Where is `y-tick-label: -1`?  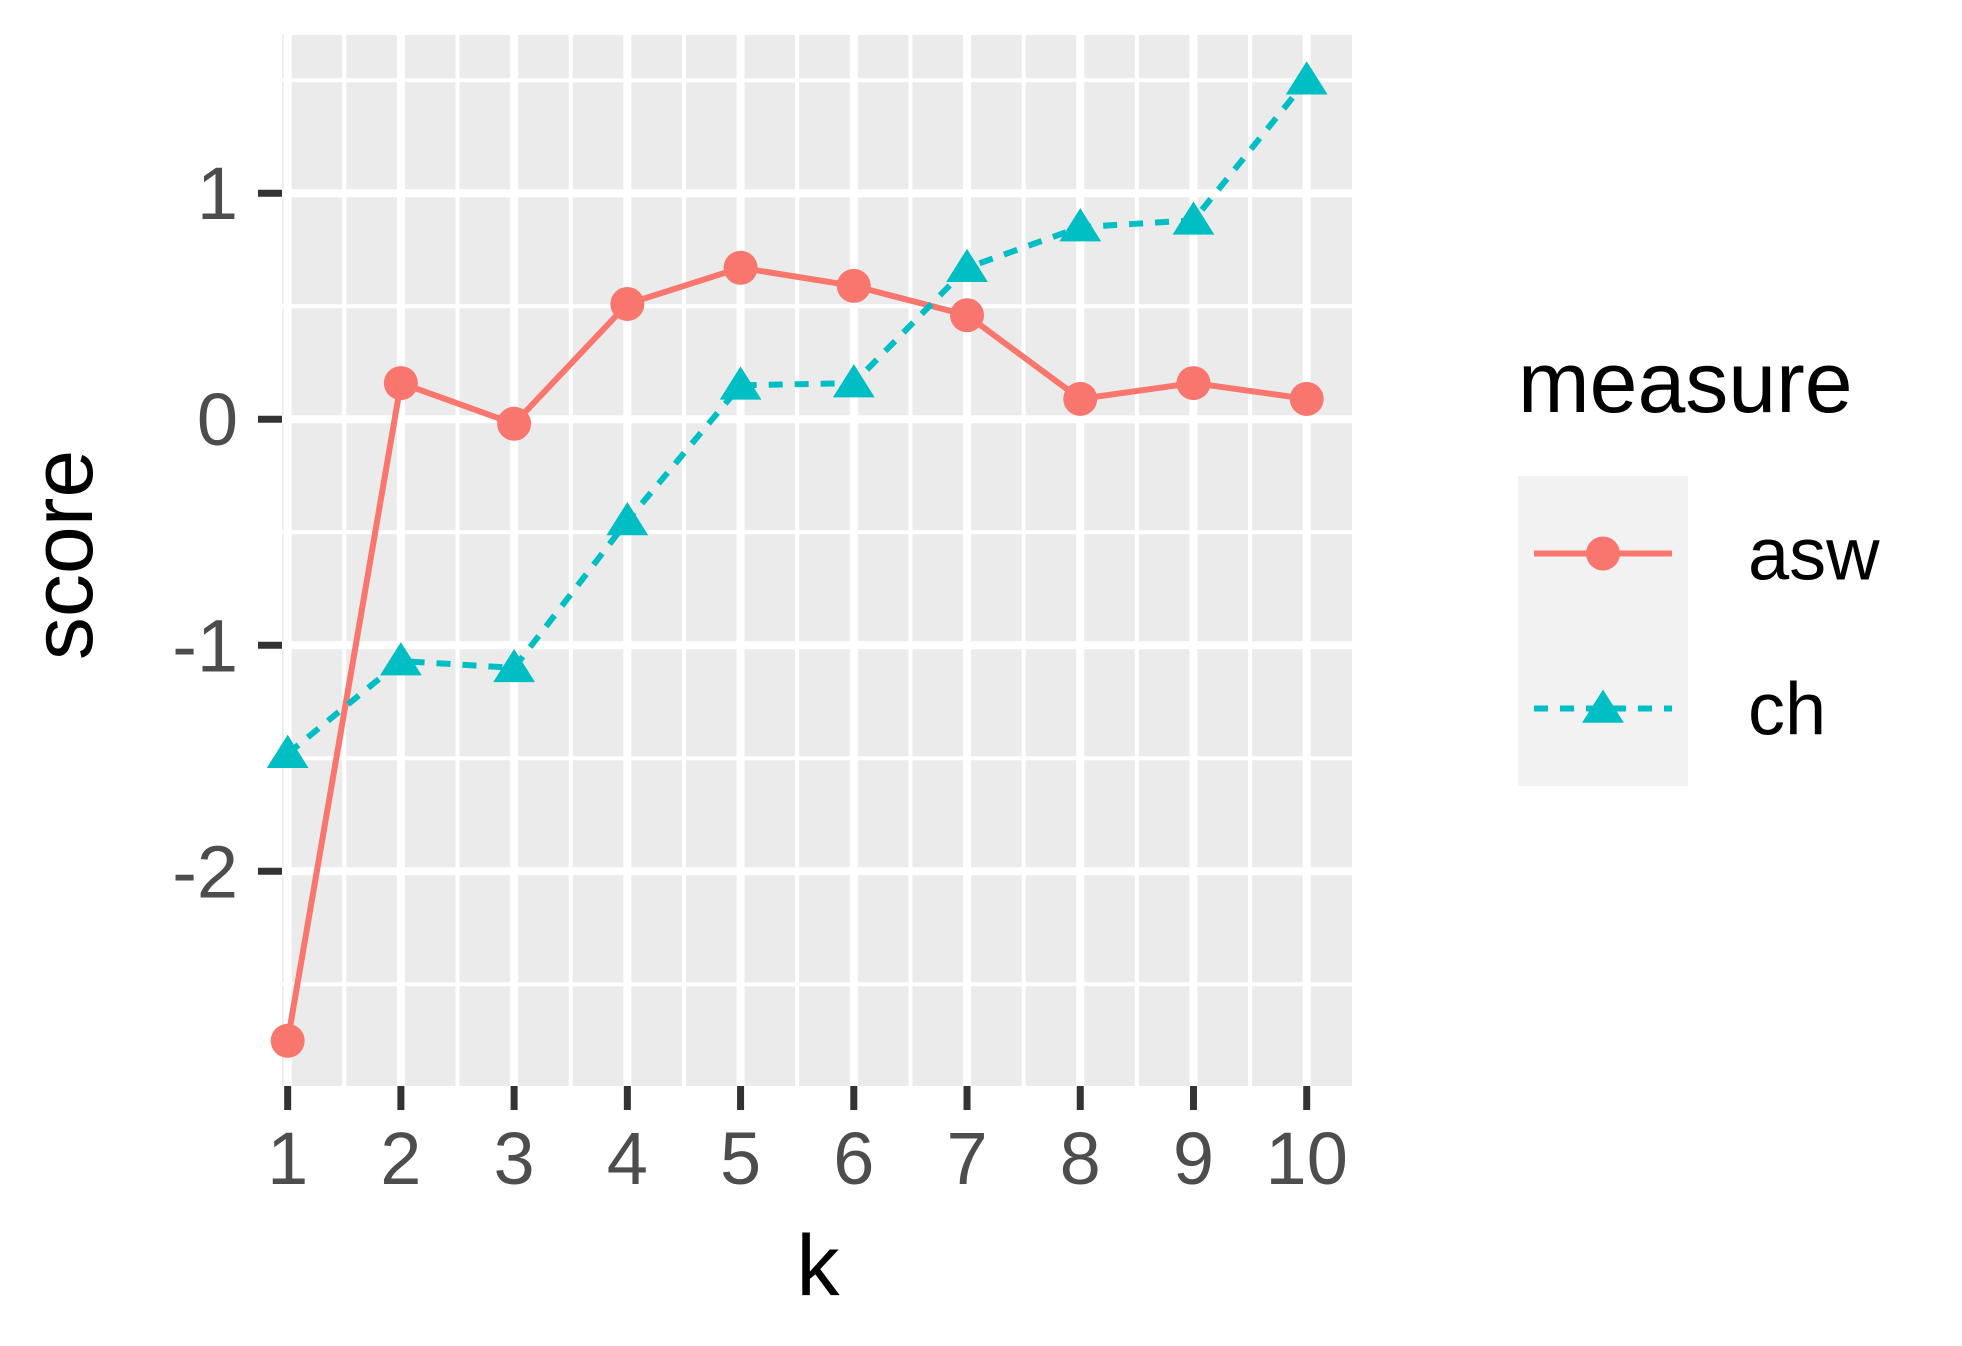 y-tick-label: -1 is located at coordinates (205, 645).